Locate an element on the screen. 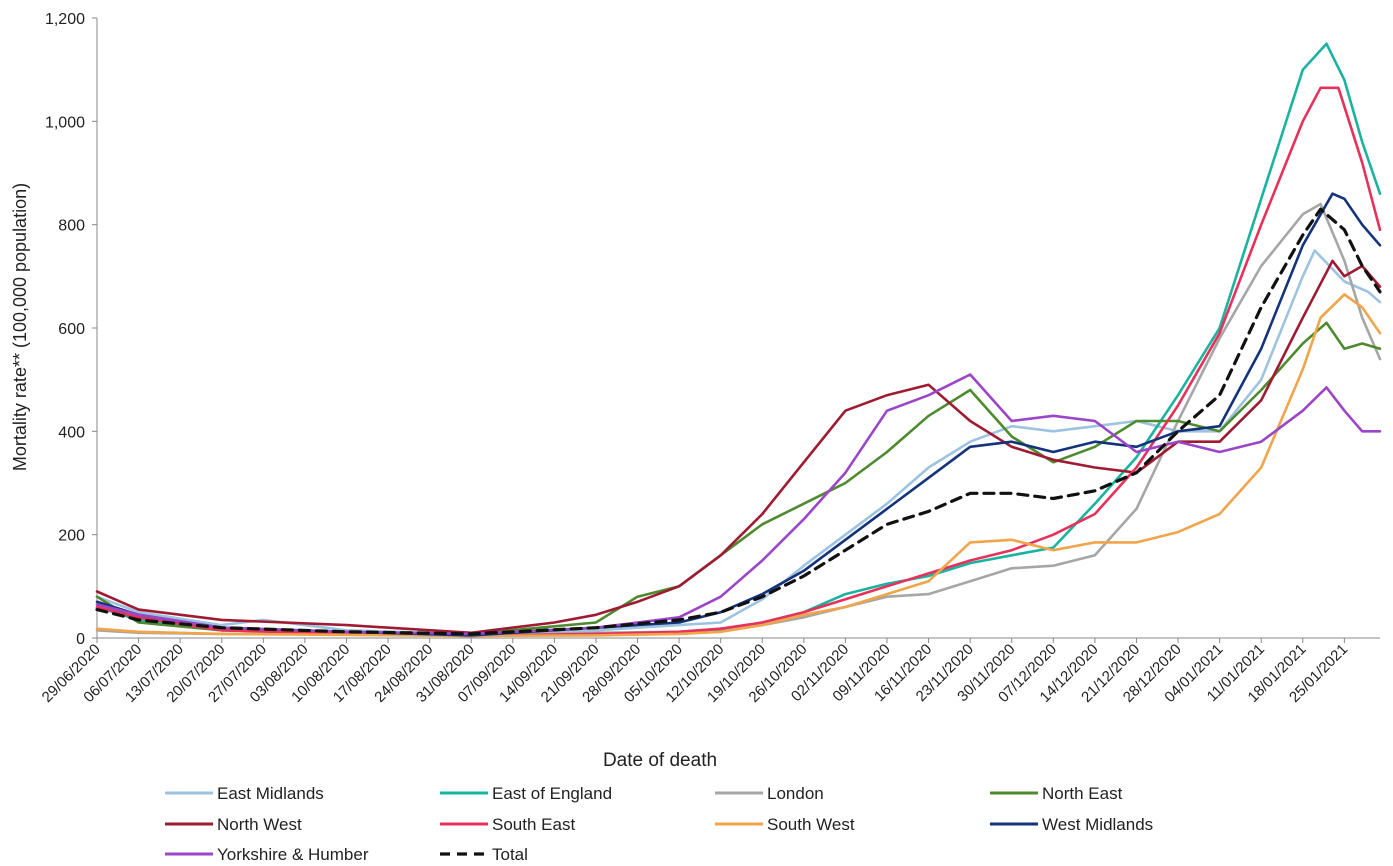 This screenshot has height=866, width=1393. legend-item-yorkshire-humber: Yorkshire & Humber is located at coordinates (267, 854).